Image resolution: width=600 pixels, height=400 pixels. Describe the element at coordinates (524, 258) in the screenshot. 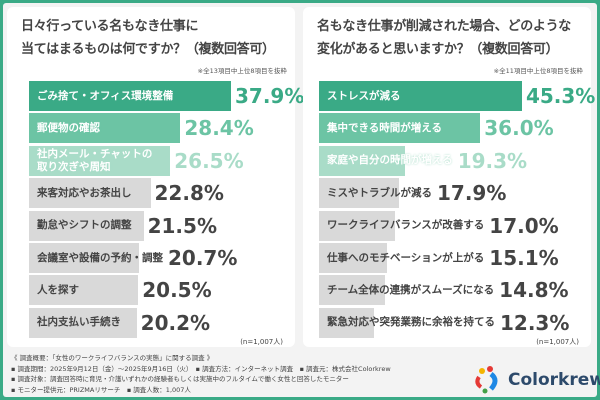

I see `data-label: 15.1%` at that location.